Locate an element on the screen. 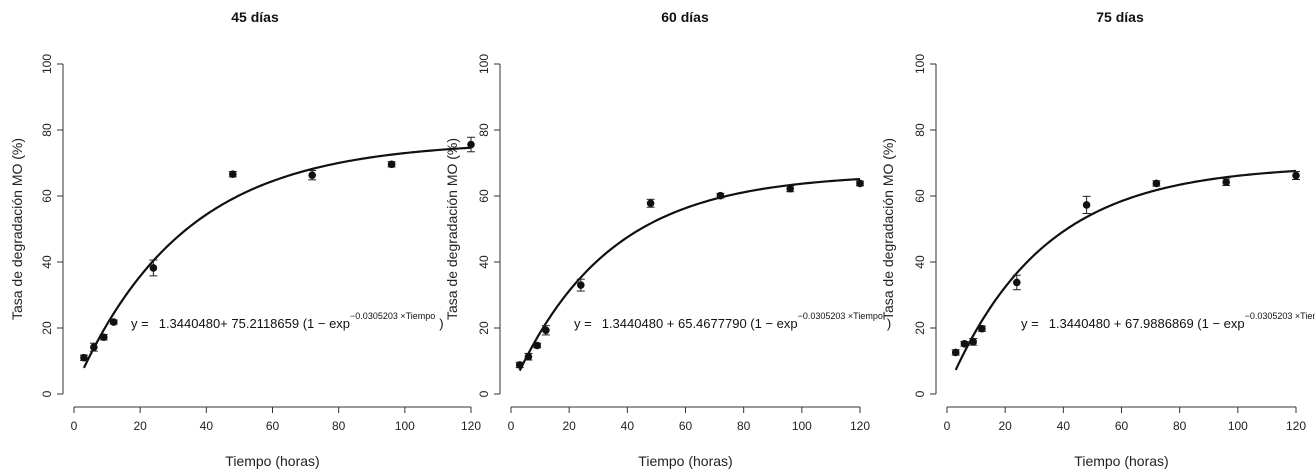 The width and height of the screenshot is (1315, 472). chart-title: 45 días is located at coordinates (255, 17).